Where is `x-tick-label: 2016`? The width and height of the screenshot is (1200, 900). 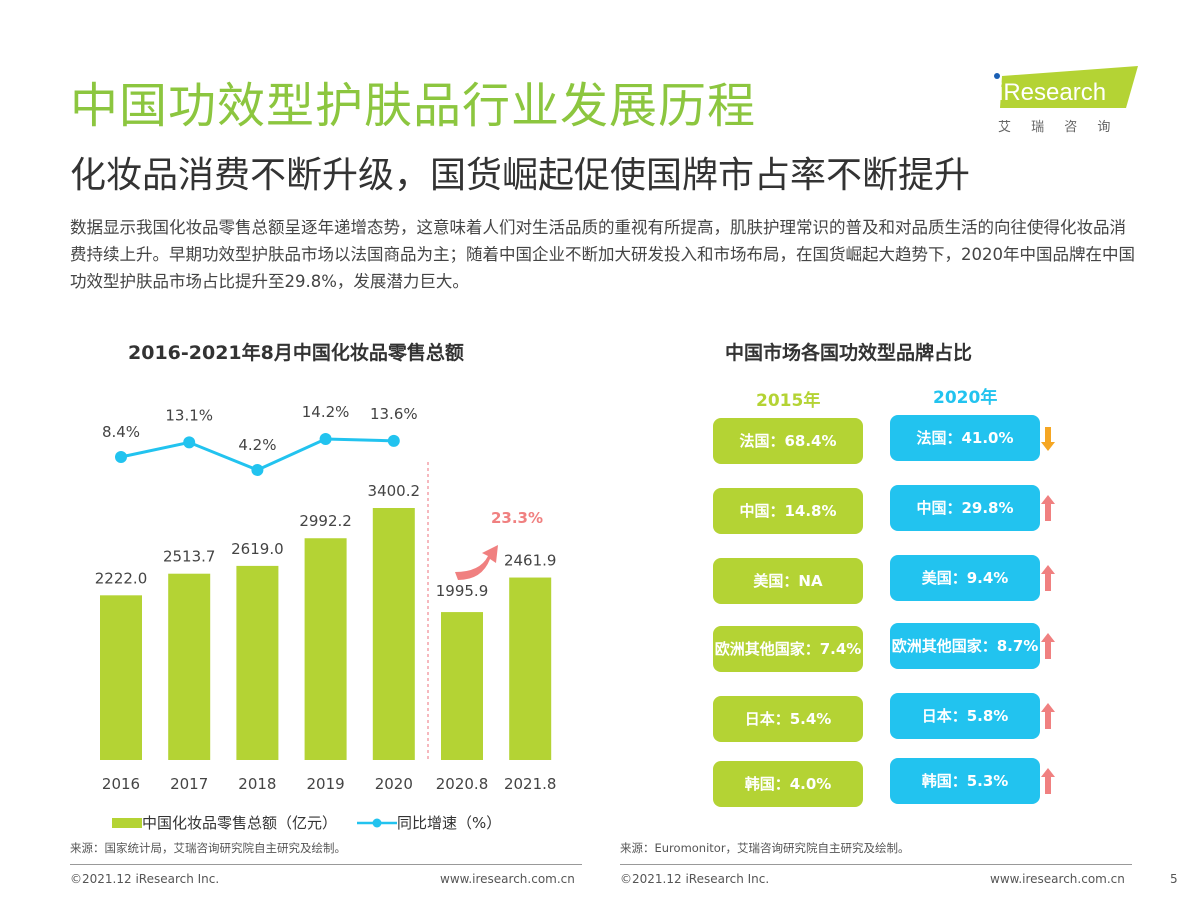
x-tick-label: 2016 is located at coordinates (121, 784).